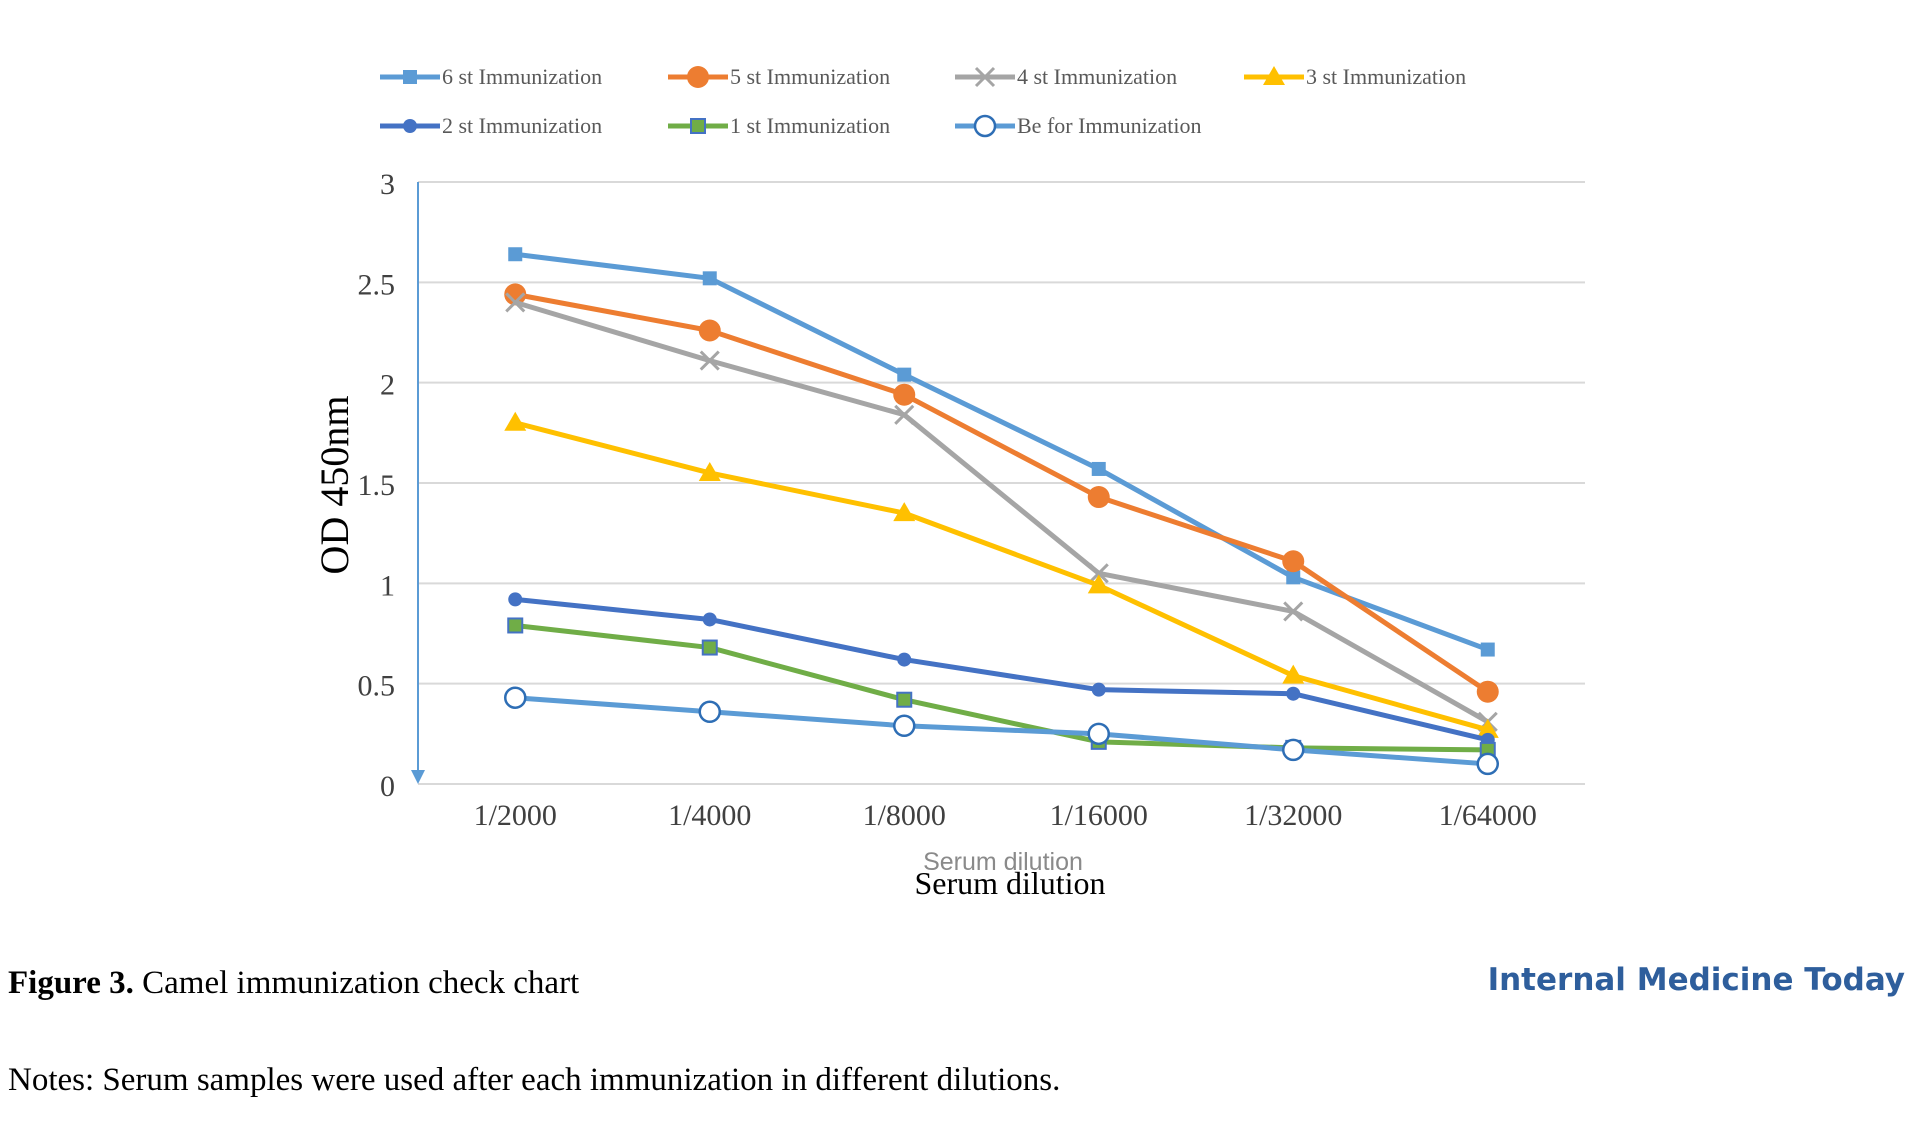  I want to click on y-tick-label: 0, so click(387, 786).